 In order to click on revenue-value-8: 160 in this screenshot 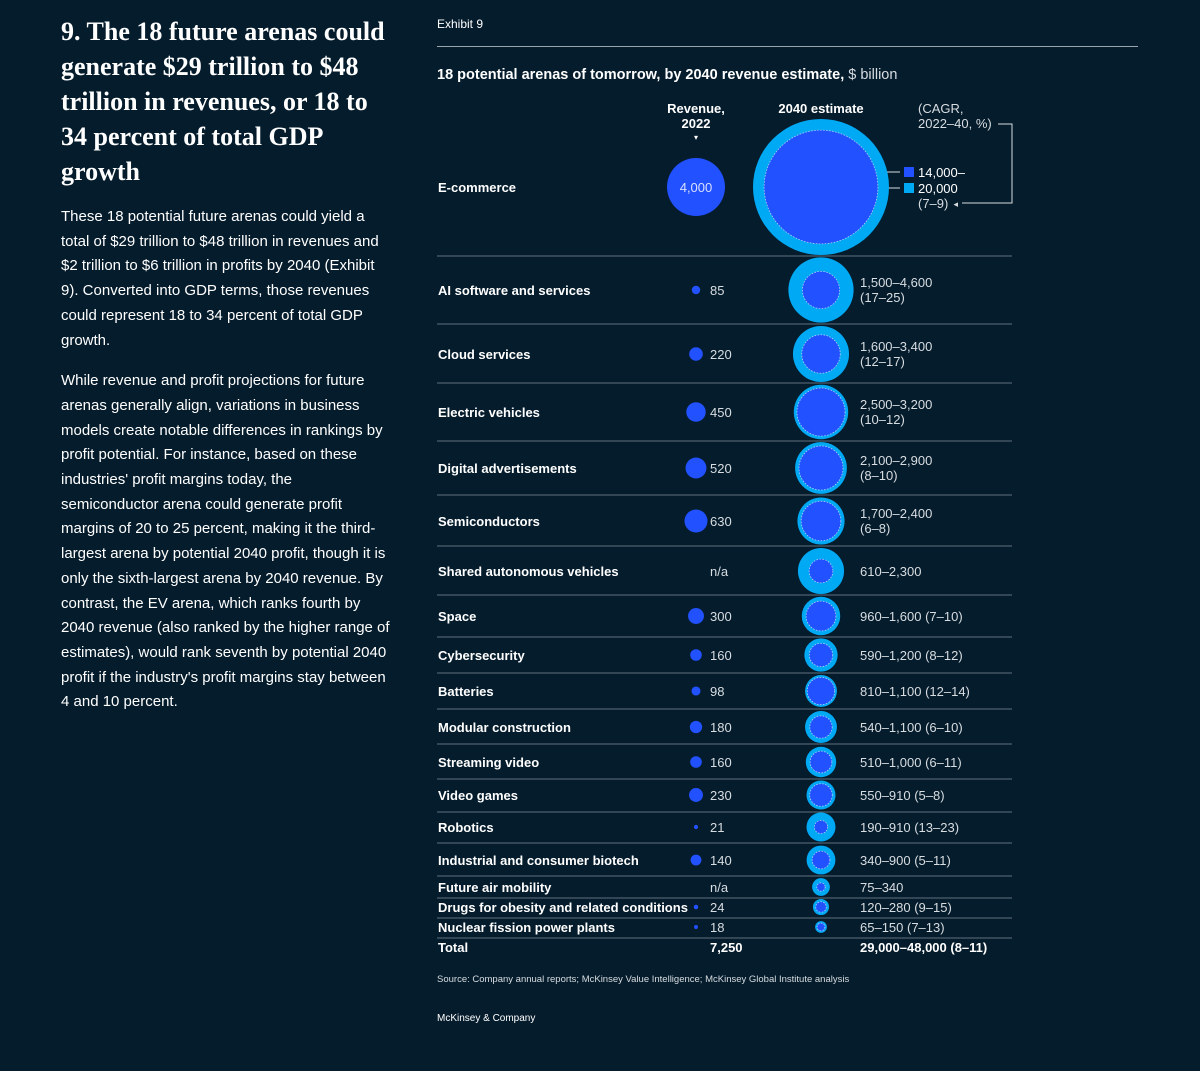, I will do `click(721, 655)`.